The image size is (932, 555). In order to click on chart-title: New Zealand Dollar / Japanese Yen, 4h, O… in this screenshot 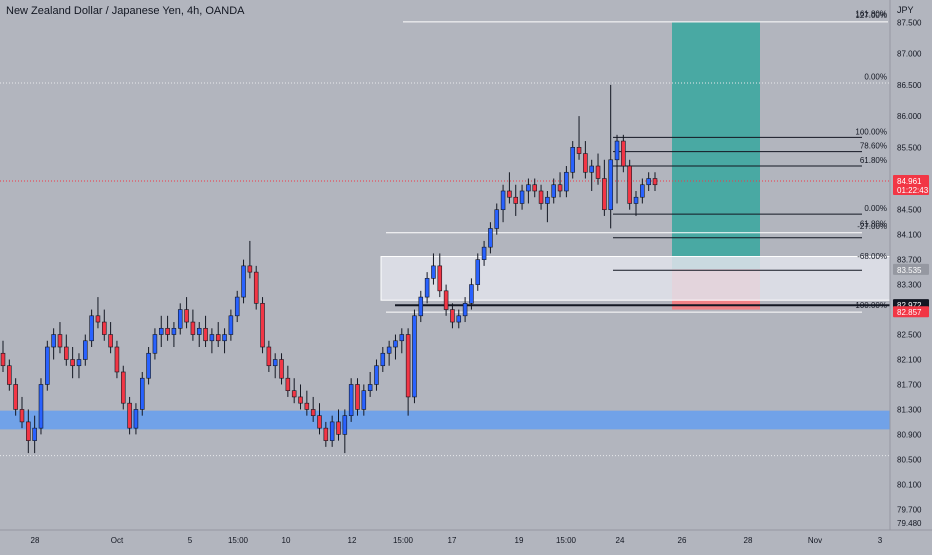, I will do `click(125, 11)`.